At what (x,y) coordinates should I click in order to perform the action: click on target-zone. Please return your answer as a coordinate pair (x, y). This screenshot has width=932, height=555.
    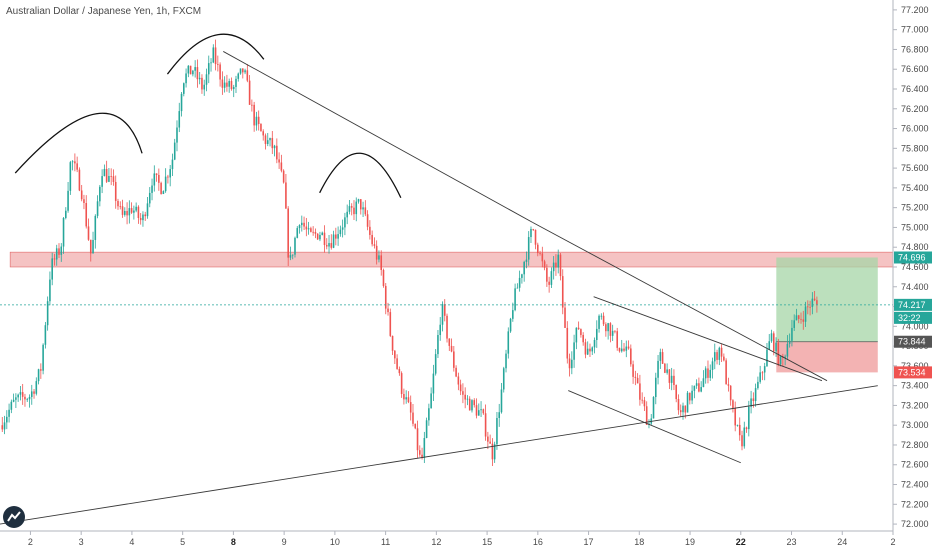
    Looking at the image, I should click on (827, 299).